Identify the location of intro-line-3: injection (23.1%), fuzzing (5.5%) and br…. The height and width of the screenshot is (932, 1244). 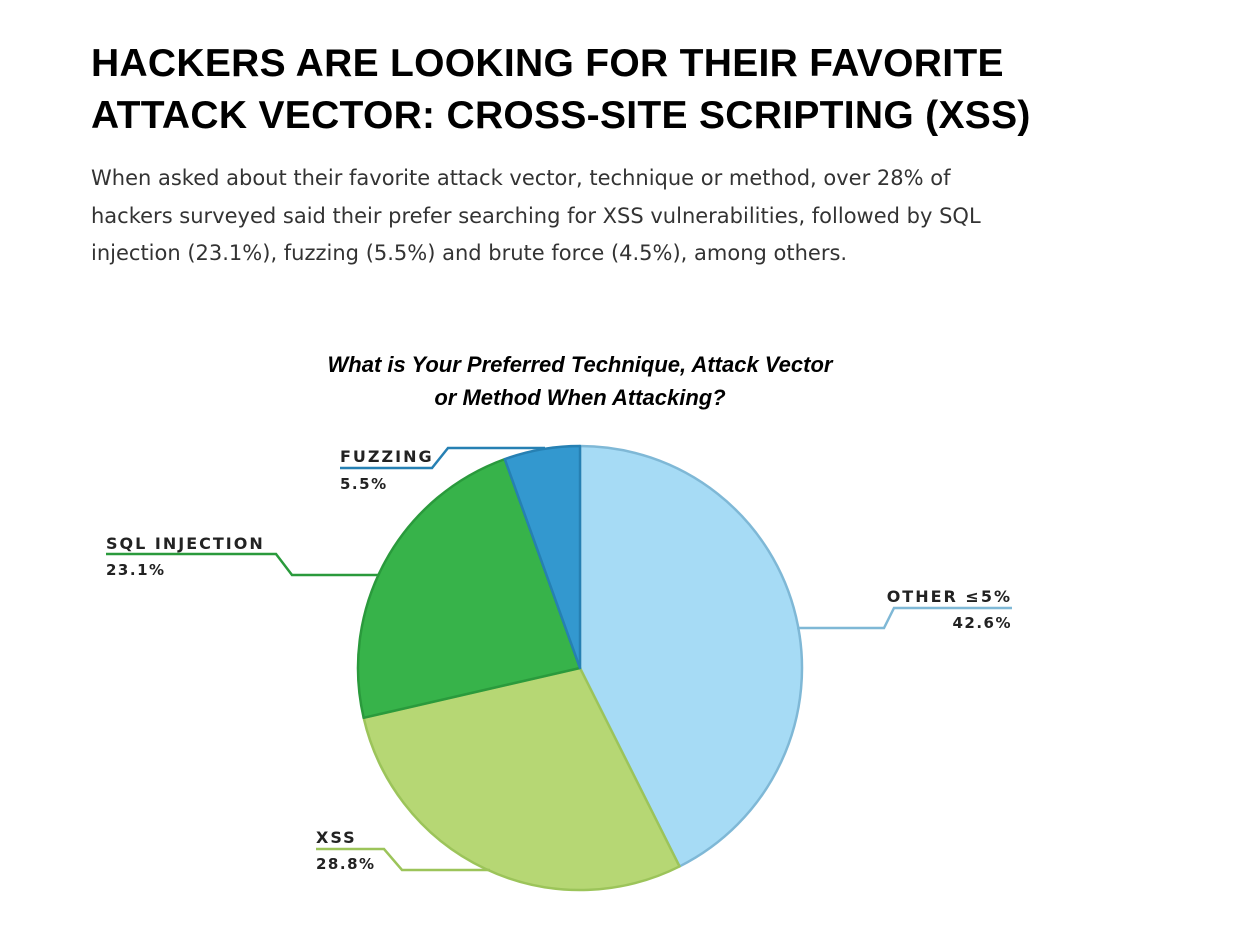
(469, 253).